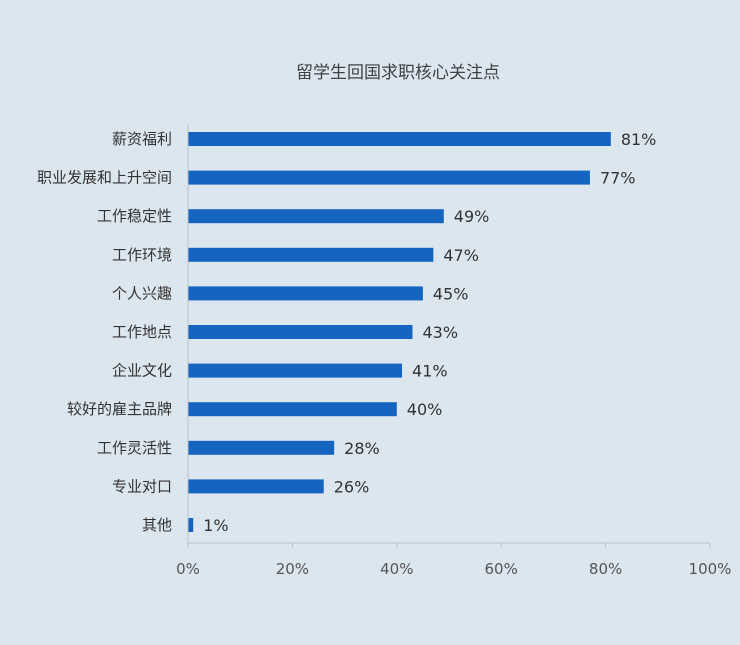 Image resolution: width=740 pixels, height=645 pixels. Describe the element at coordinates (605, 569) in the screenshot. I see `x-tick-label: 80%` at that location.